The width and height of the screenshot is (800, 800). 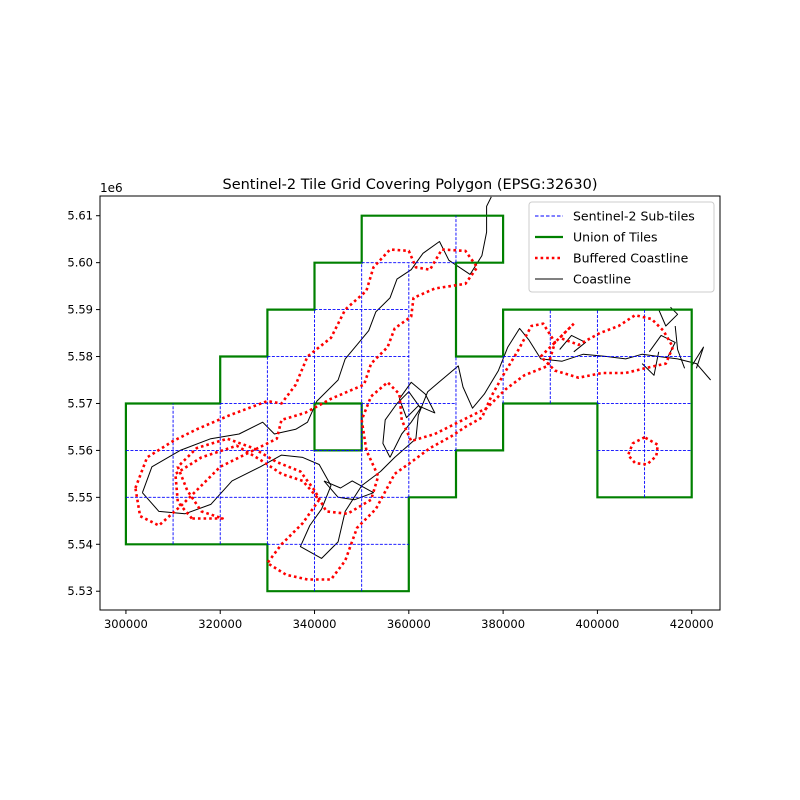 What do you see at coordinates (80, 216) in the screenshot?
I see `y-tick-label-8: 5.61` at bounding box center [80, 216].